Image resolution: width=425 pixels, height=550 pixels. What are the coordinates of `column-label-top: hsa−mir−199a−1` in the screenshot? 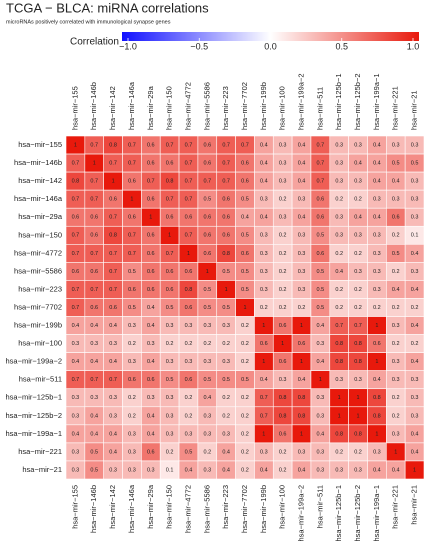 It's located at (376, 102).